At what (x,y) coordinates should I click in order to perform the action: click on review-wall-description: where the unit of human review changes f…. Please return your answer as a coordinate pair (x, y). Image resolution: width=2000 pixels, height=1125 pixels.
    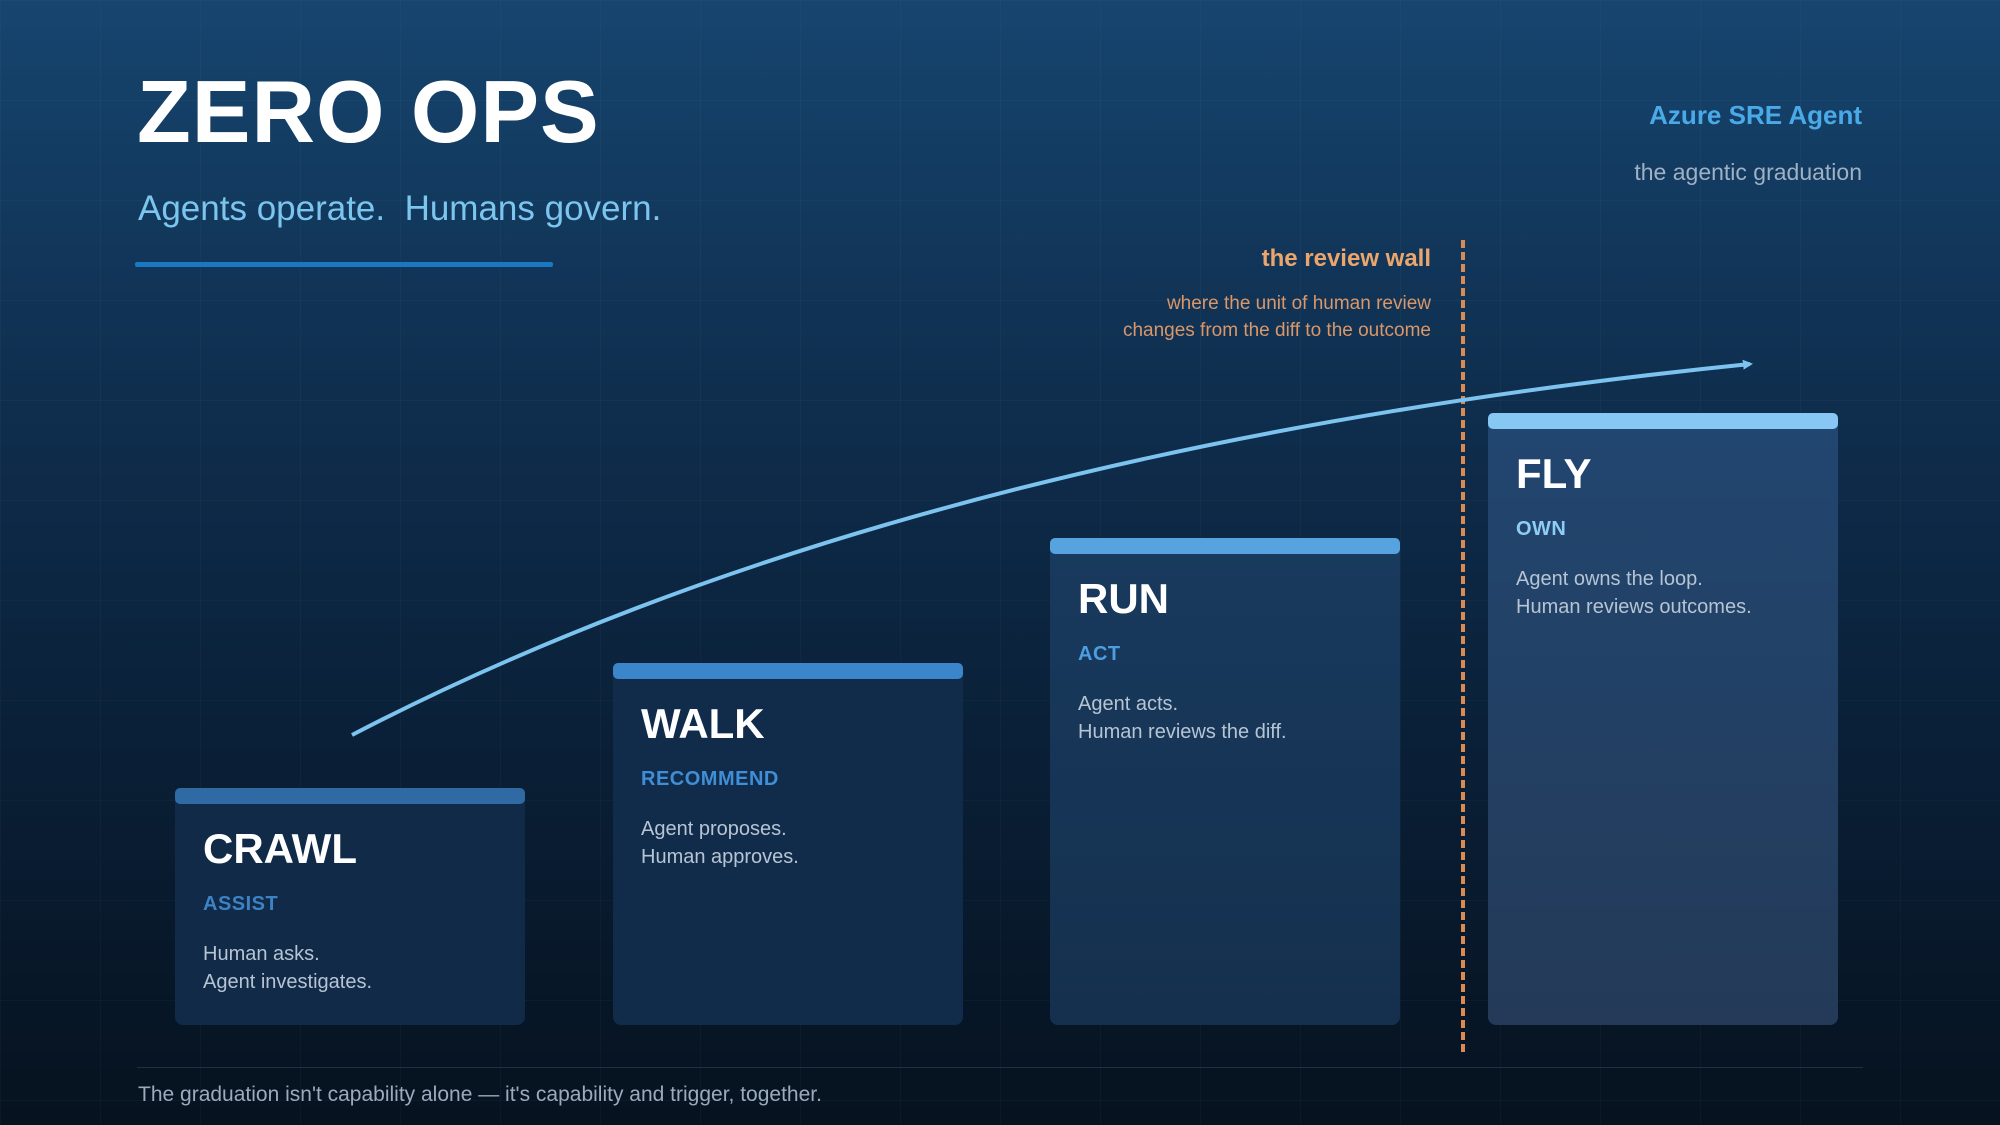
    Looking at the image, I should click on (1231, 317).